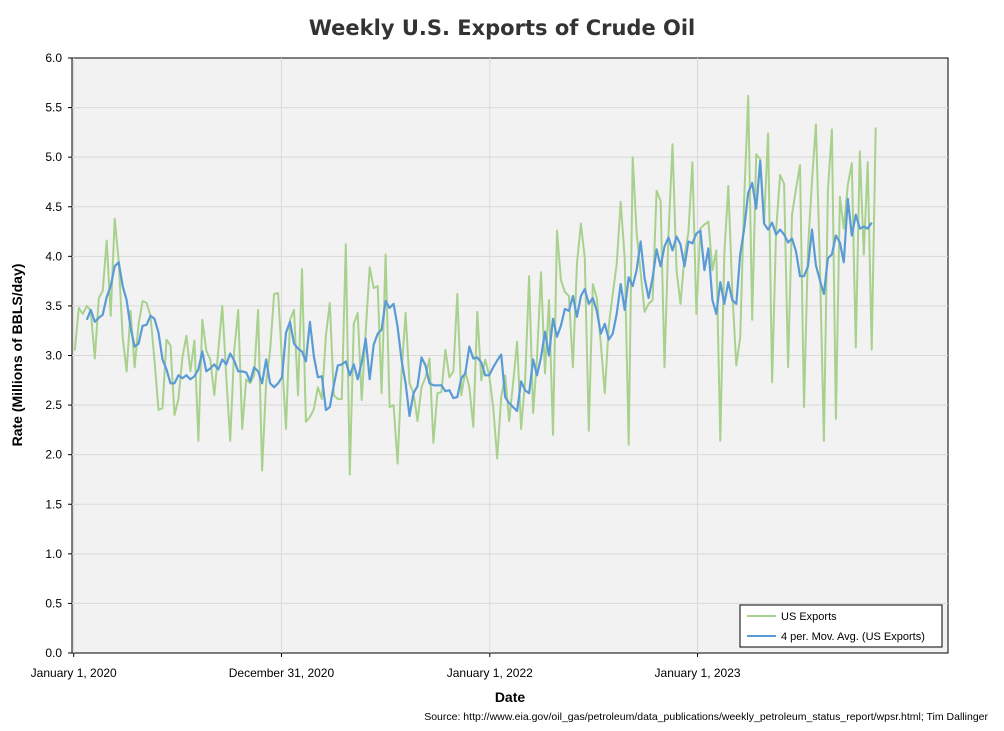 This screenshot has height=731, width=1004. I want to click on chart-title: Weekly U.S. Exports of Crude Oil, so click(502, 28).